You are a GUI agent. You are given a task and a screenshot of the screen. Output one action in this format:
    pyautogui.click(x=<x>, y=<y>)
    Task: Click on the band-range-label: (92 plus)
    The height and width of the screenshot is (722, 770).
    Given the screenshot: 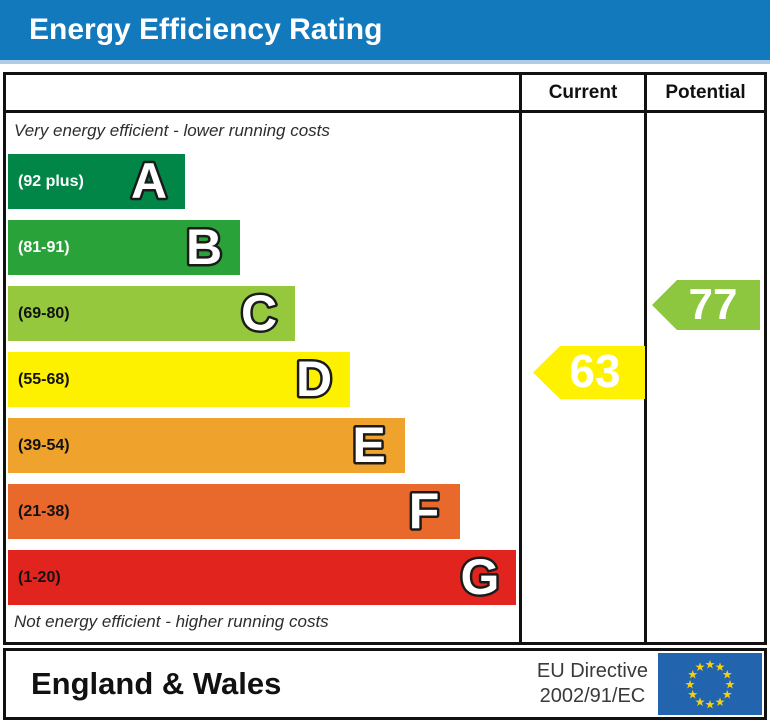 What is the action you would take?
    pyautogui.click(x=51, y=181)
    